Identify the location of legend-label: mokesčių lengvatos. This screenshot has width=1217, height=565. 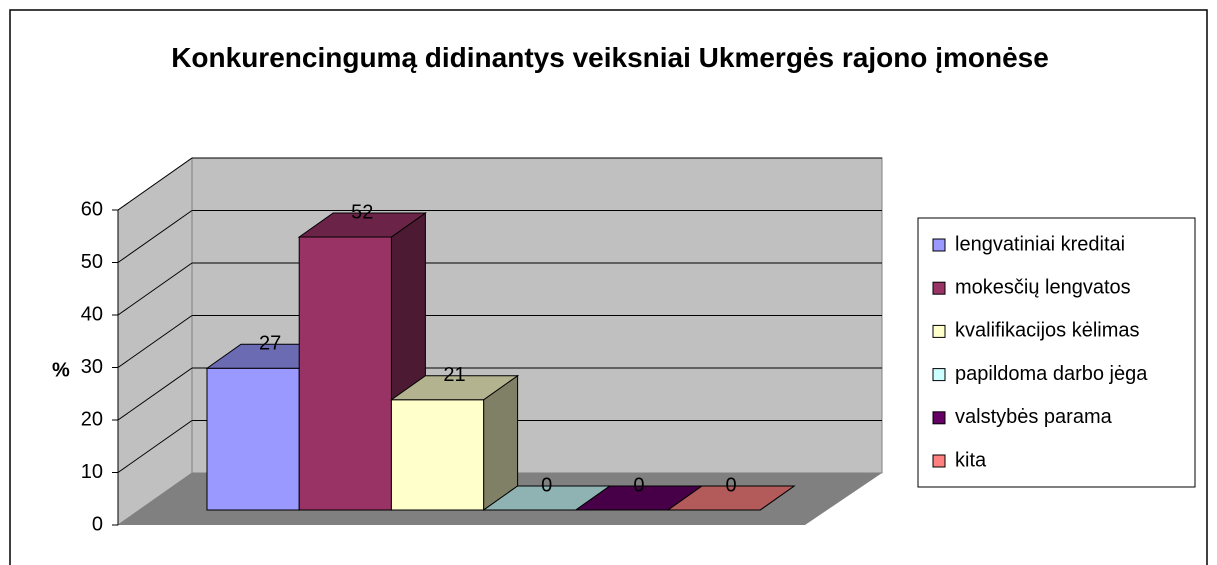
(1043, 287).